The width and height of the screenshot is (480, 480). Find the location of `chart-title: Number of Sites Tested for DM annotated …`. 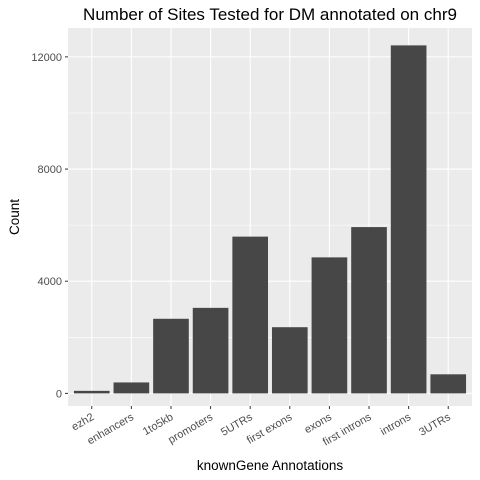

chart-title: Number of Sites Tested for DM annotated … is located at coordinates (270, 14).